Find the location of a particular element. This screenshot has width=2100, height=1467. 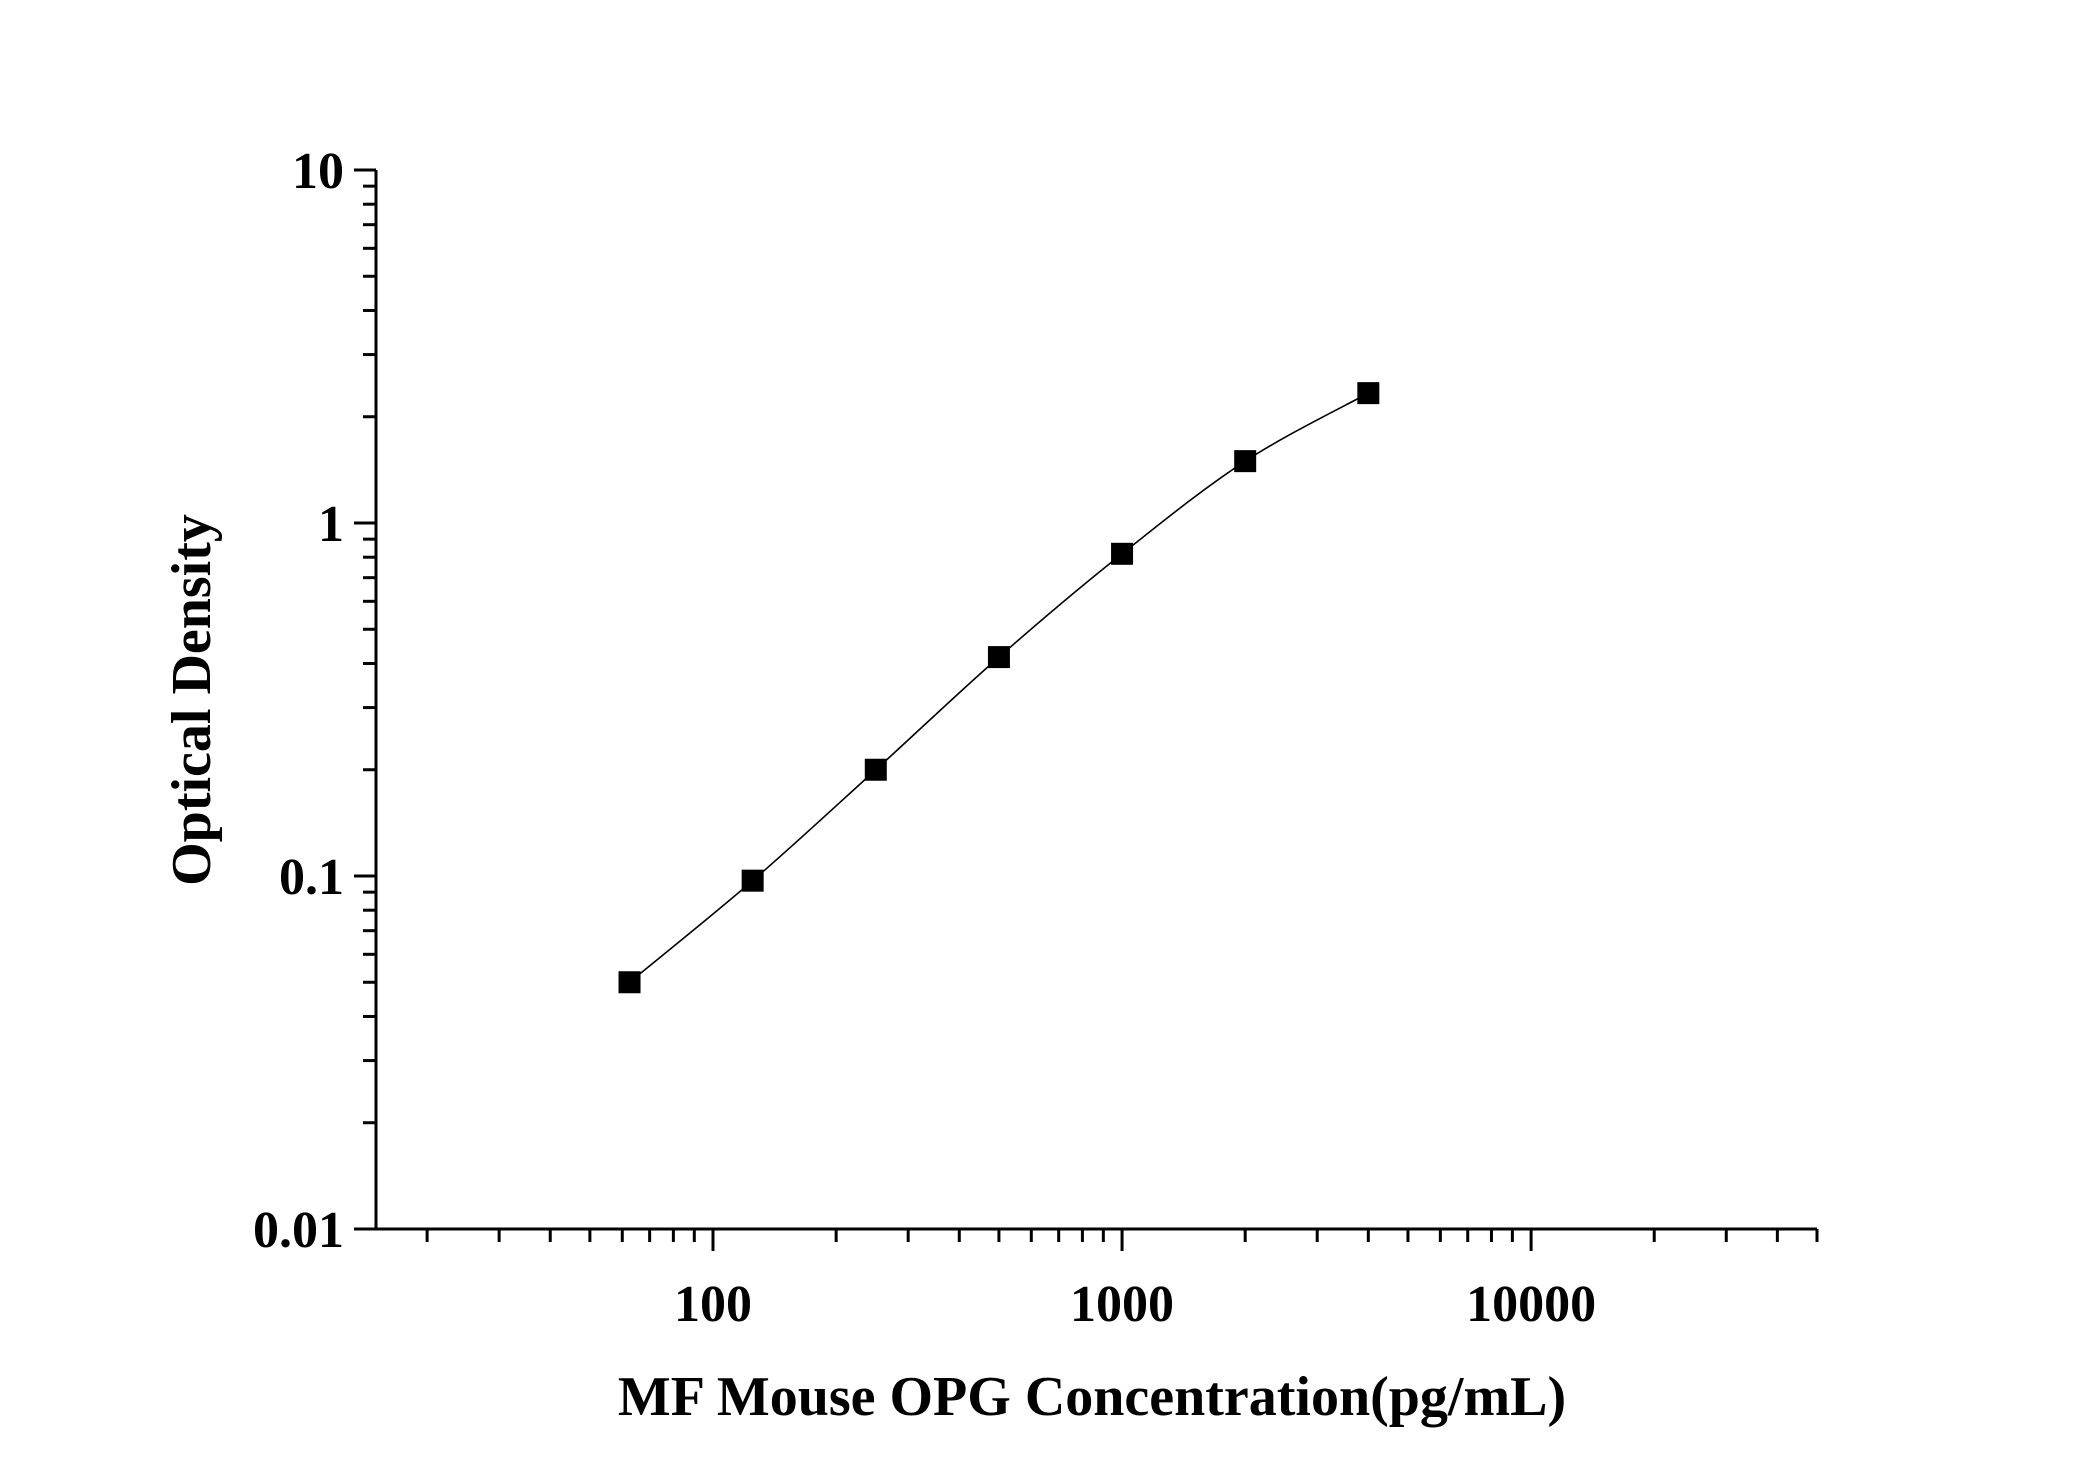

y-tick-label: 10 is located at coordinates (318, 171).